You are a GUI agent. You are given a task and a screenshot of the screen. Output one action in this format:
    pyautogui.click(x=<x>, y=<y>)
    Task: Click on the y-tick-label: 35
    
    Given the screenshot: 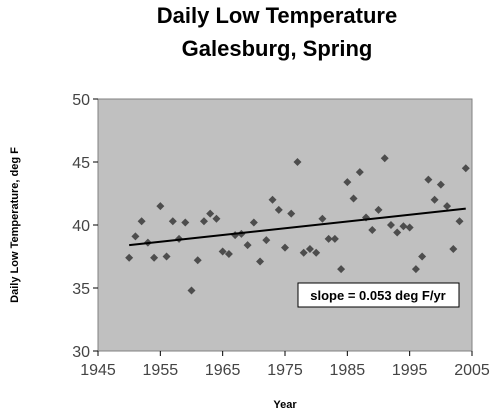 What is the action you would take?
    pyautogui.click(x=81, y=289)
    